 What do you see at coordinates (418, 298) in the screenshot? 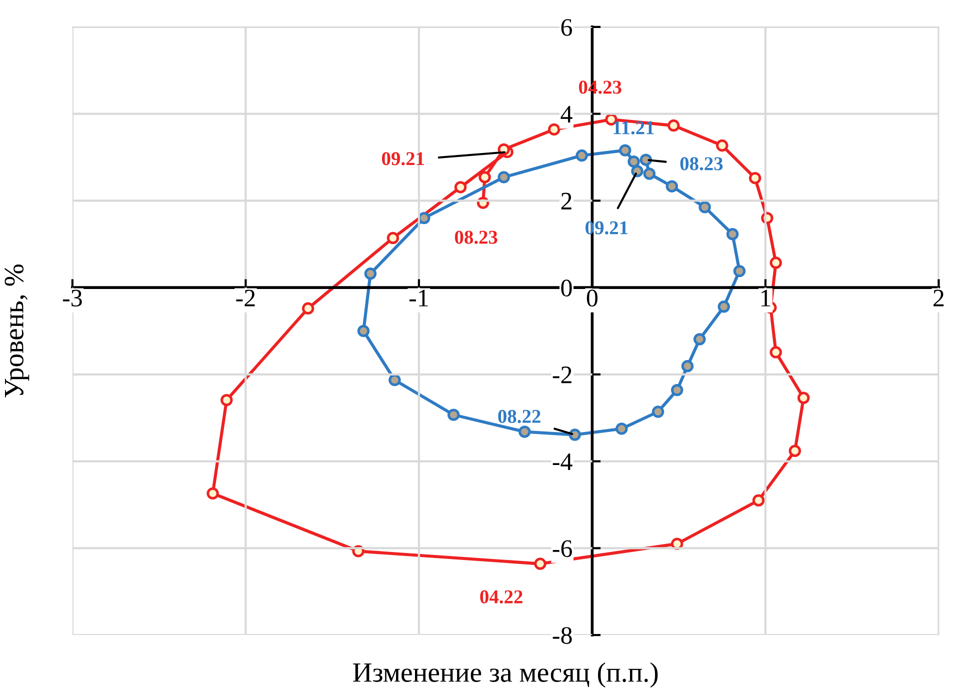
I see `x-tick-label: -1` at bounding box center [418, 298].